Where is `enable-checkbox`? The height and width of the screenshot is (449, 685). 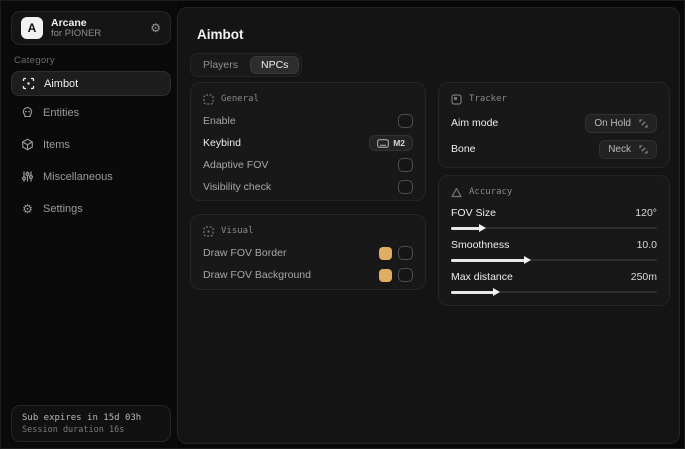 enable-checkbox is located at coordinates (405, 121).